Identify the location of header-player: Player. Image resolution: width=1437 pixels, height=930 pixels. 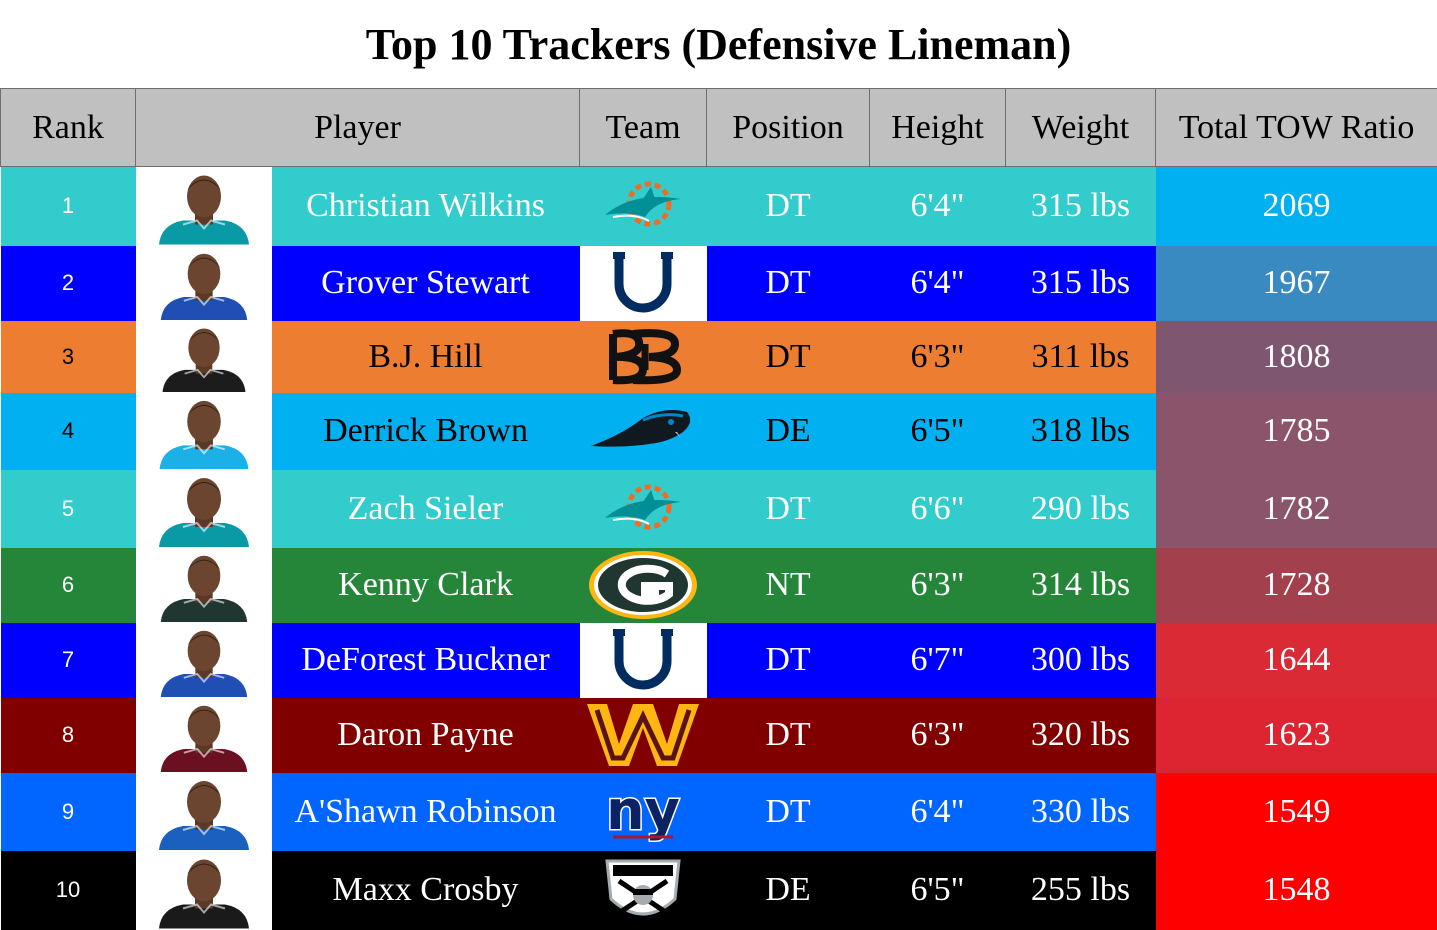
(358, 128).